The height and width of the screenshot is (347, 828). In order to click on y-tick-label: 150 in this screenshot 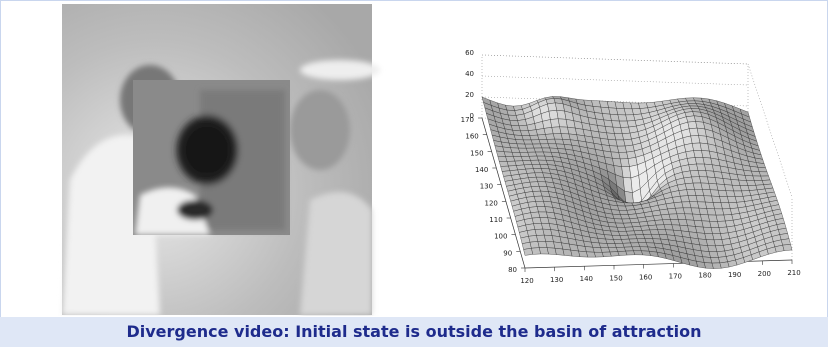, I will do `click(476, 153)`.